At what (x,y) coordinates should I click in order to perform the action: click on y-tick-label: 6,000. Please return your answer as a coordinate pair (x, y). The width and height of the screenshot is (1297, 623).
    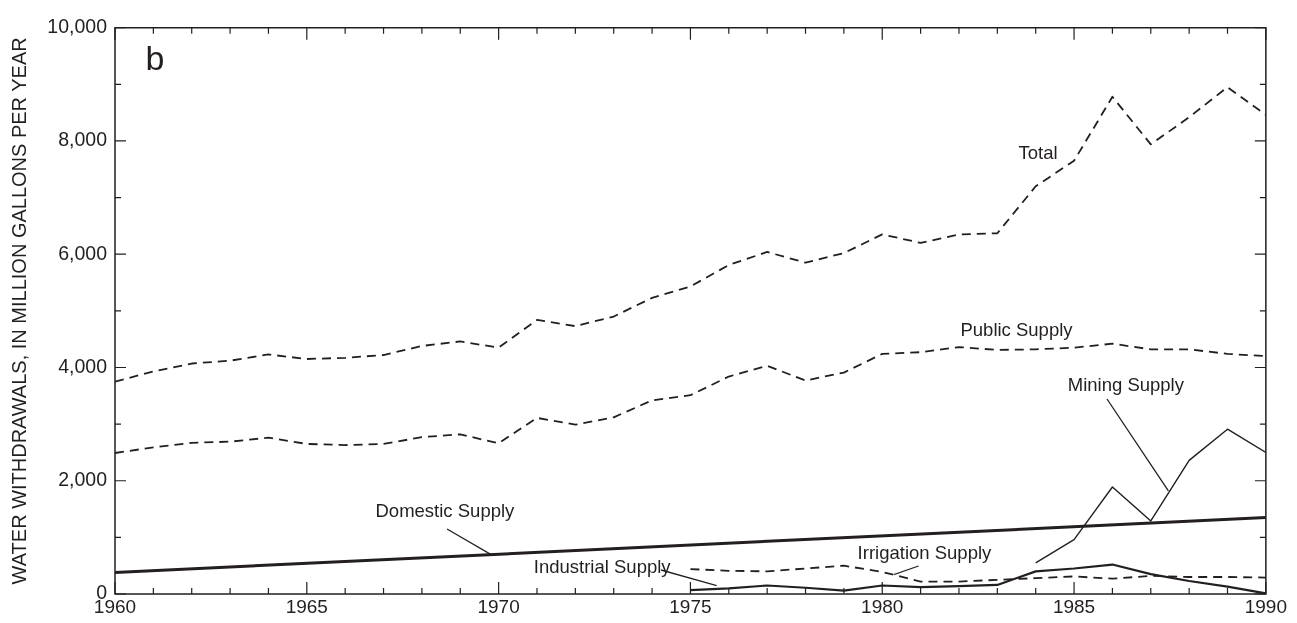
    Looking at the image, I should click on (83, 252).